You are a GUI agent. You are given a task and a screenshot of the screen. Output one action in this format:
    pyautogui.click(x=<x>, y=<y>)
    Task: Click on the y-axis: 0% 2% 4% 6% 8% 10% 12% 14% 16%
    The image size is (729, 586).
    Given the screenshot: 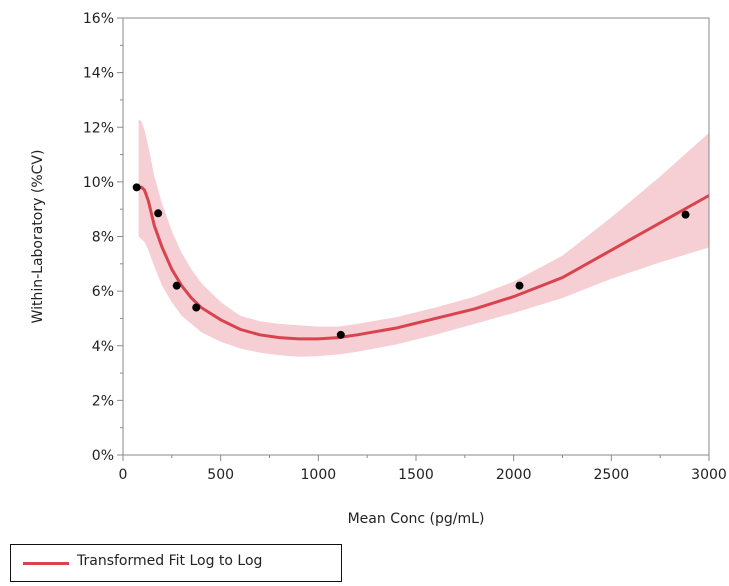 What is the action you would take?
    pyautogui.click(x=103, y=237)
    